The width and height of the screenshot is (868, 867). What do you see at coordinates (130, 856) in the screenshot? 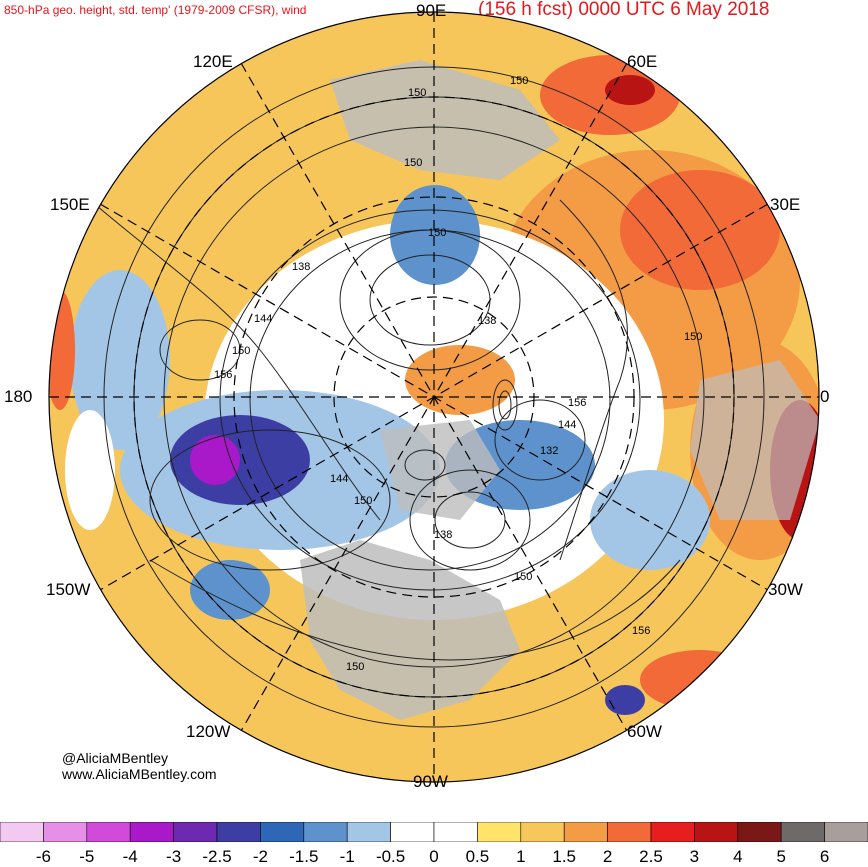
I see `colorbar-tick-label: -4` at bounding box center [130, 856].